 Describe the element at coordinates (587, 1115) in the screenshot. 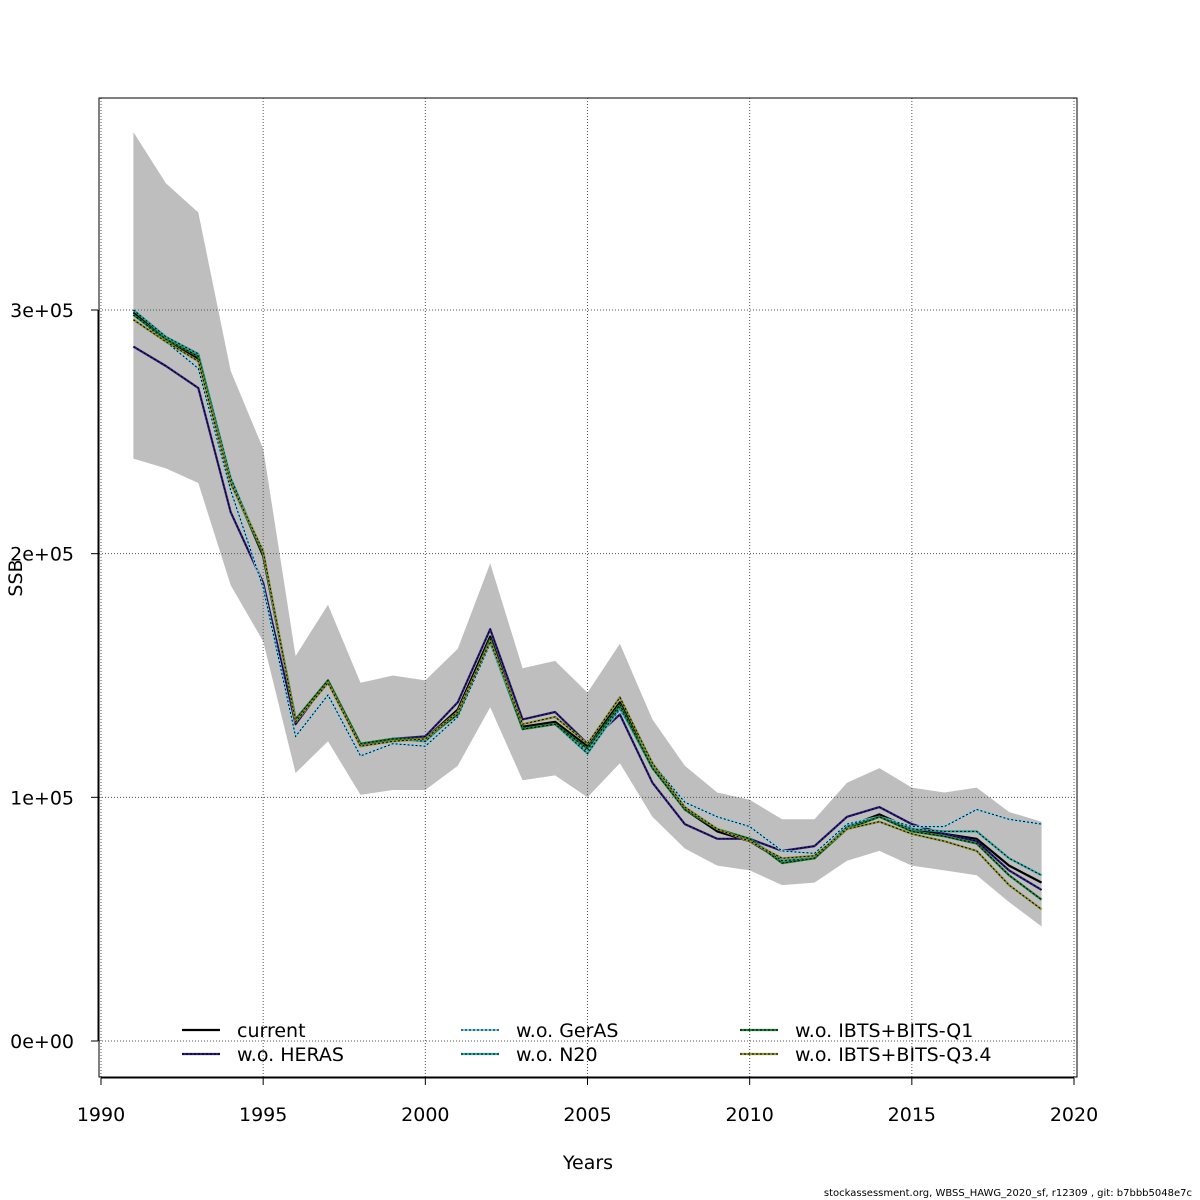

I see `x-tick-label: 2005` at that location.